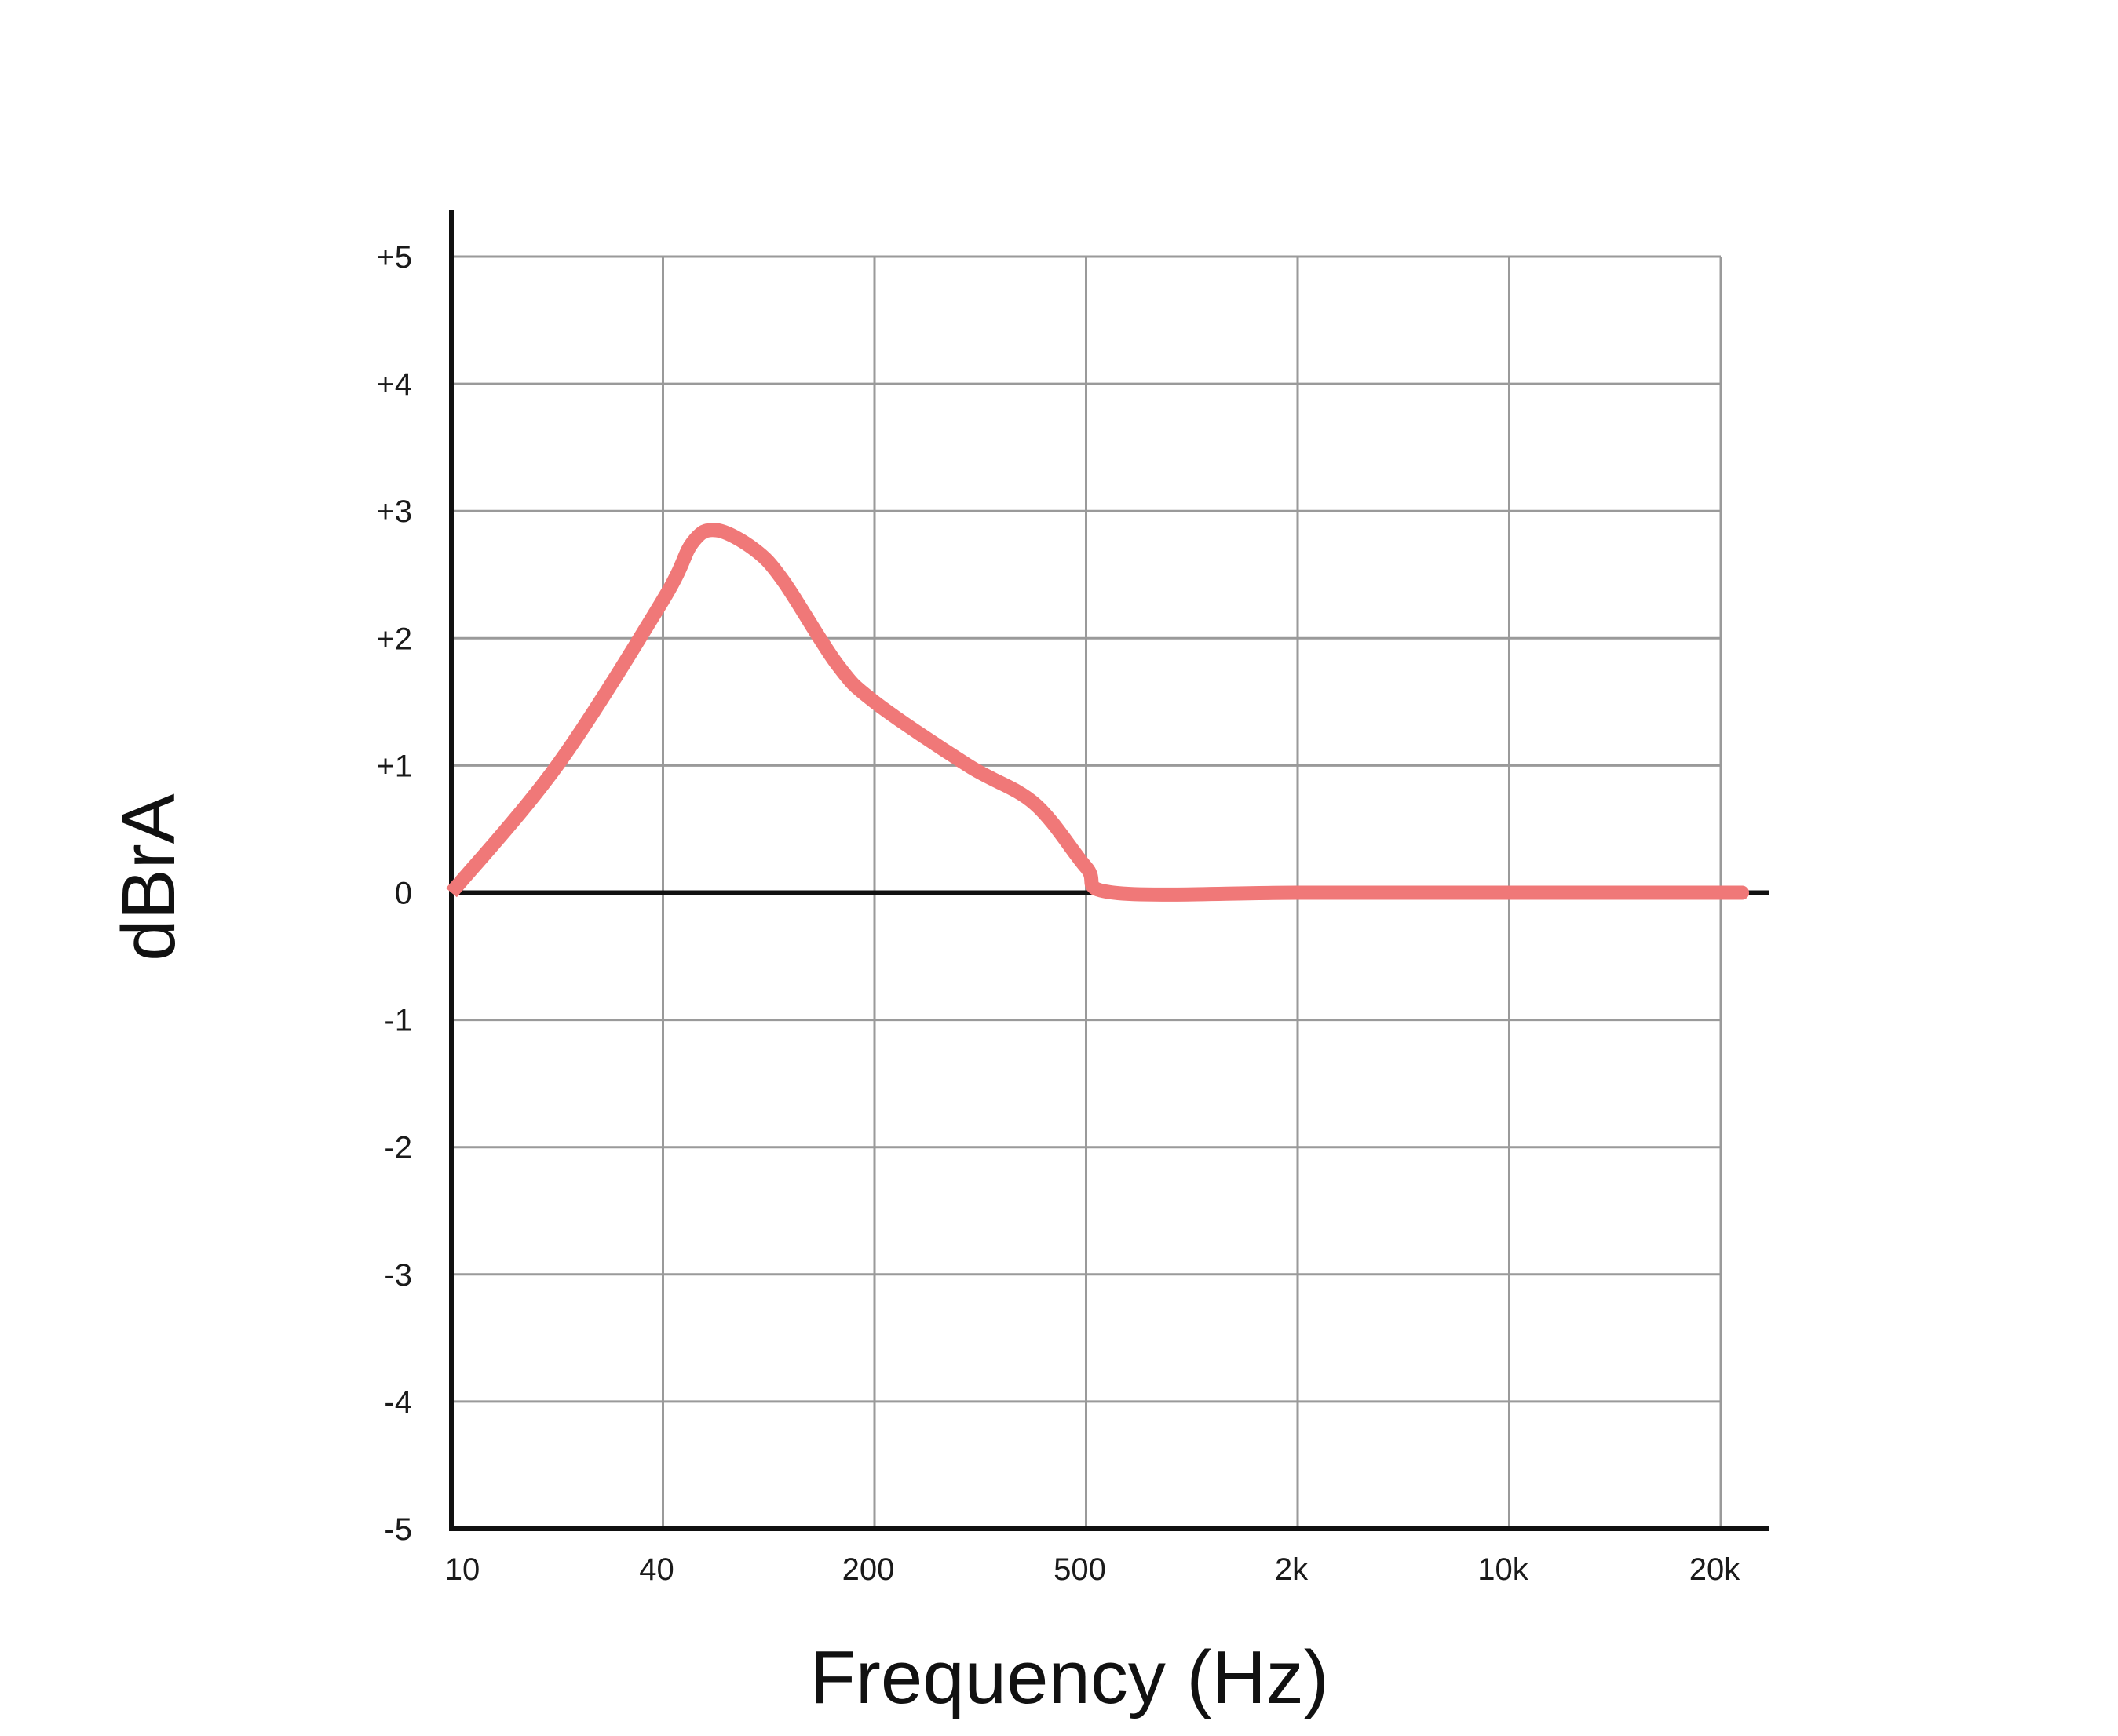 The image size is (2118, 1736). Describe the element at coordinates (462, 1569) in the screenshot. I see `x-tick-label: 10` at that location.